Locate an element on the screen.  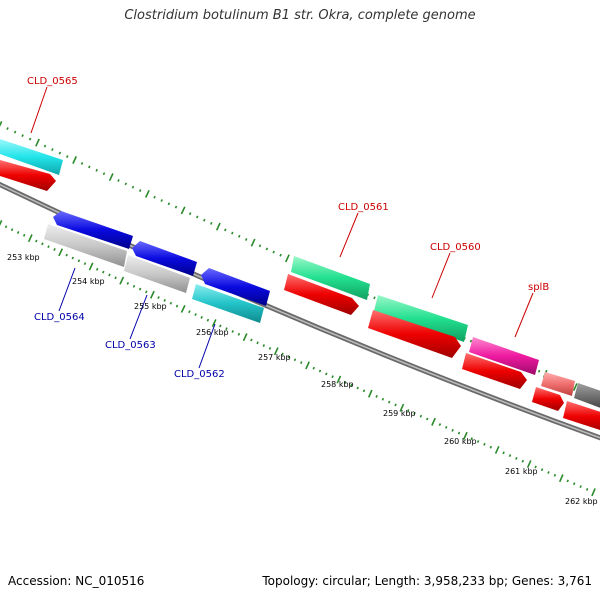
gene-CLD_0563-feature is located at coordinates (157, 274).